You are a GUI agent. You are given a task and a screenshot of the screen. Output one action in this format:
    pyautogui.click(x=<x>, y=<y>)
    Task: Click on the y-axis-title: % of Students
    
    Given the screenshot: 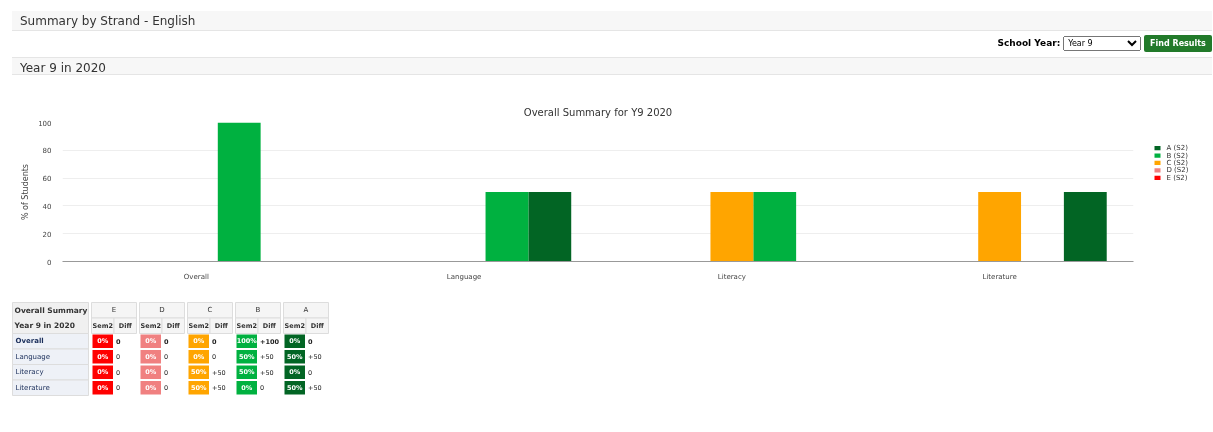 What is the action you would take?
    pyautogui.click(x=26, y=192)
    